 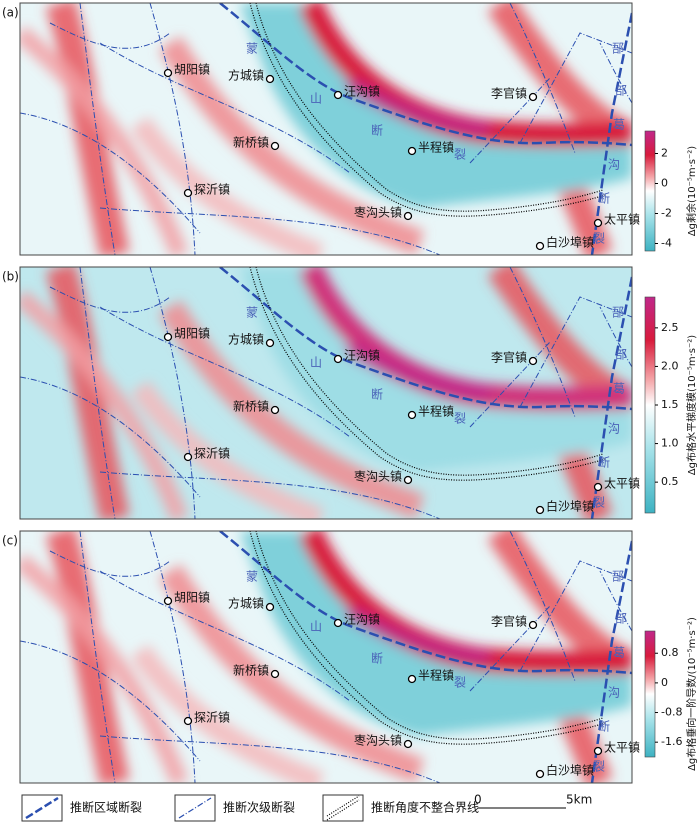 What do you see at coordinates (246, 75) in the screenshot?
I see `town-label: 方城镇` at bounding box center [246, 75].